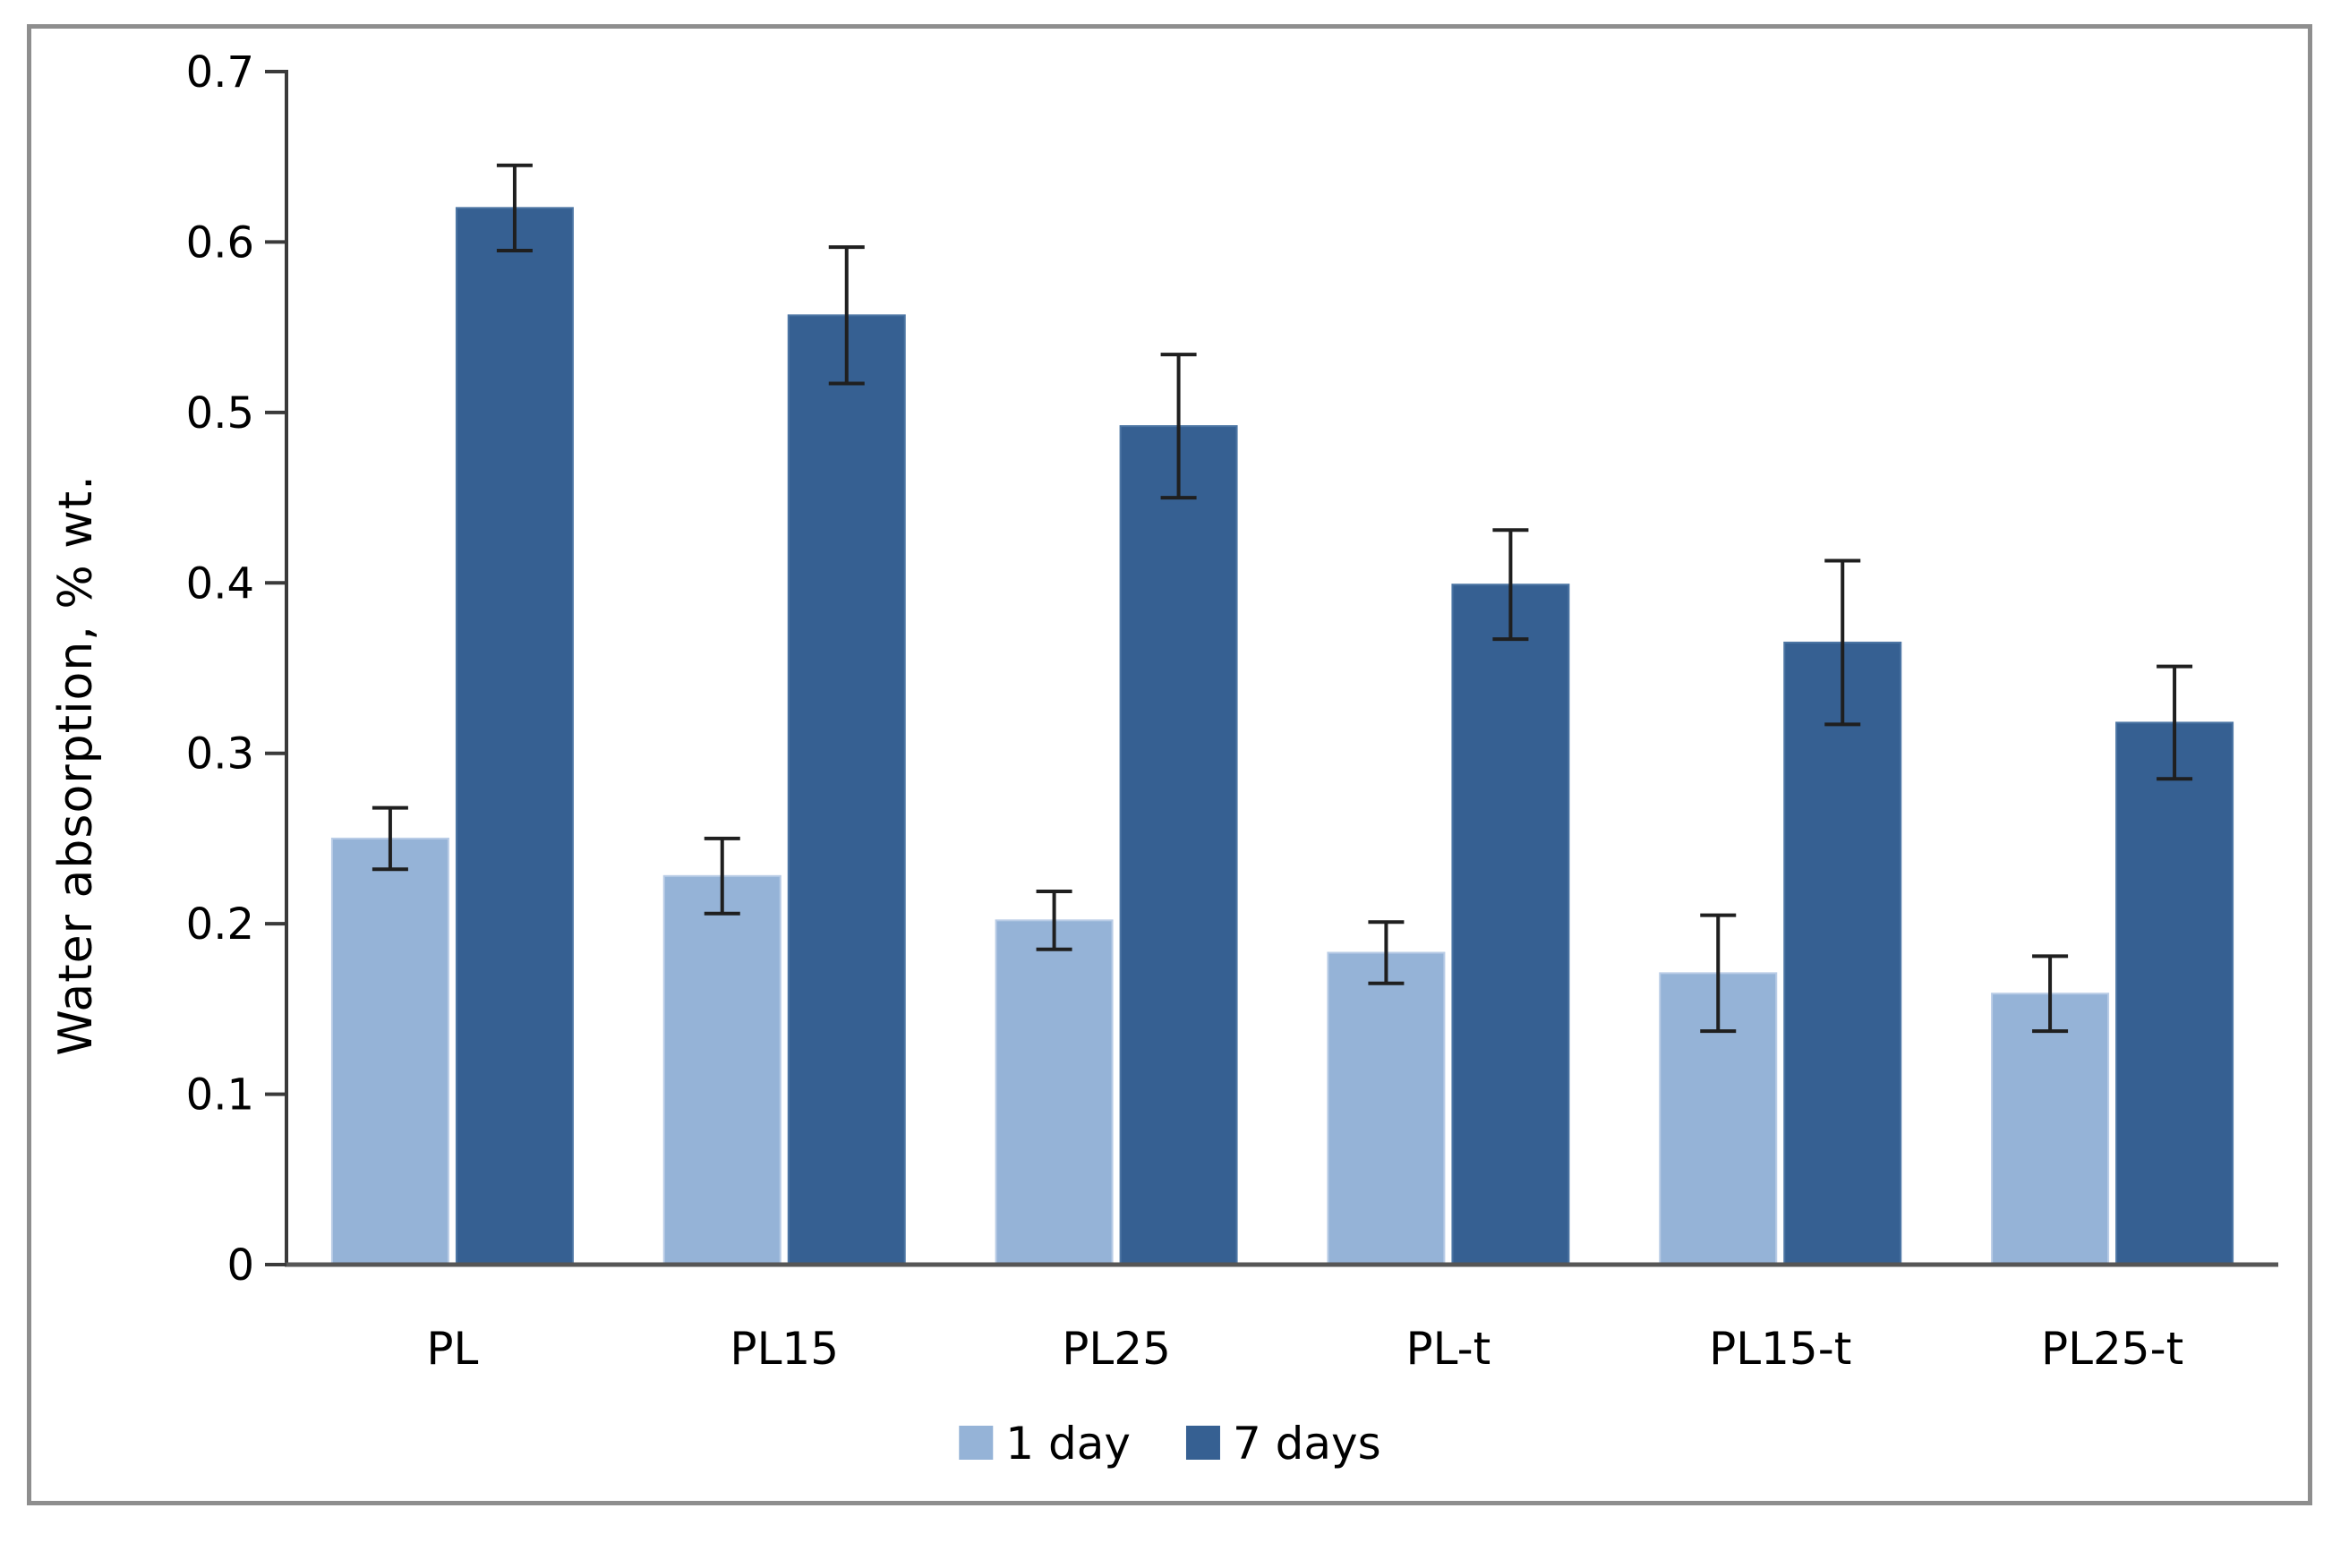 The image size is (2349, 1568). I want to click on bar-7-days-PL25-t, so click(2174, 993).